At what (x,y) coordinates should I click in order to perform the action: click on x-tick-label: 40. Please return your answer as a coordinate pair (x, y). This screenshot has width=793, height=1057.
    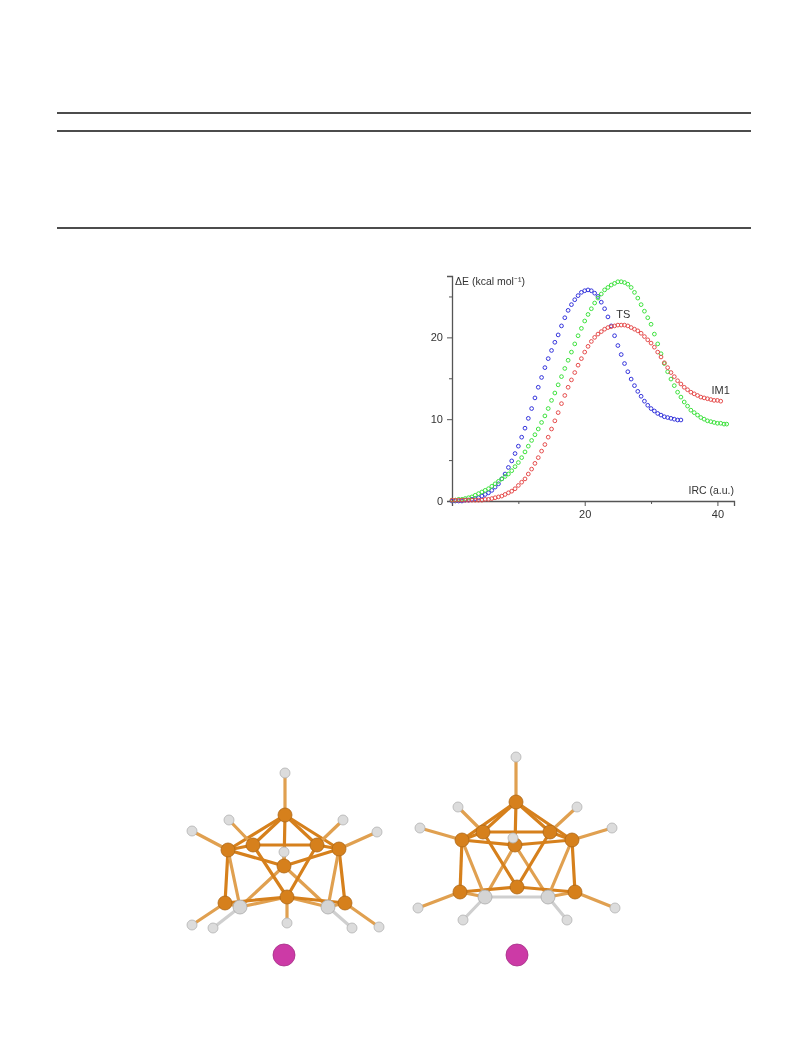
    Looking at the image, I should click on (718, 513).